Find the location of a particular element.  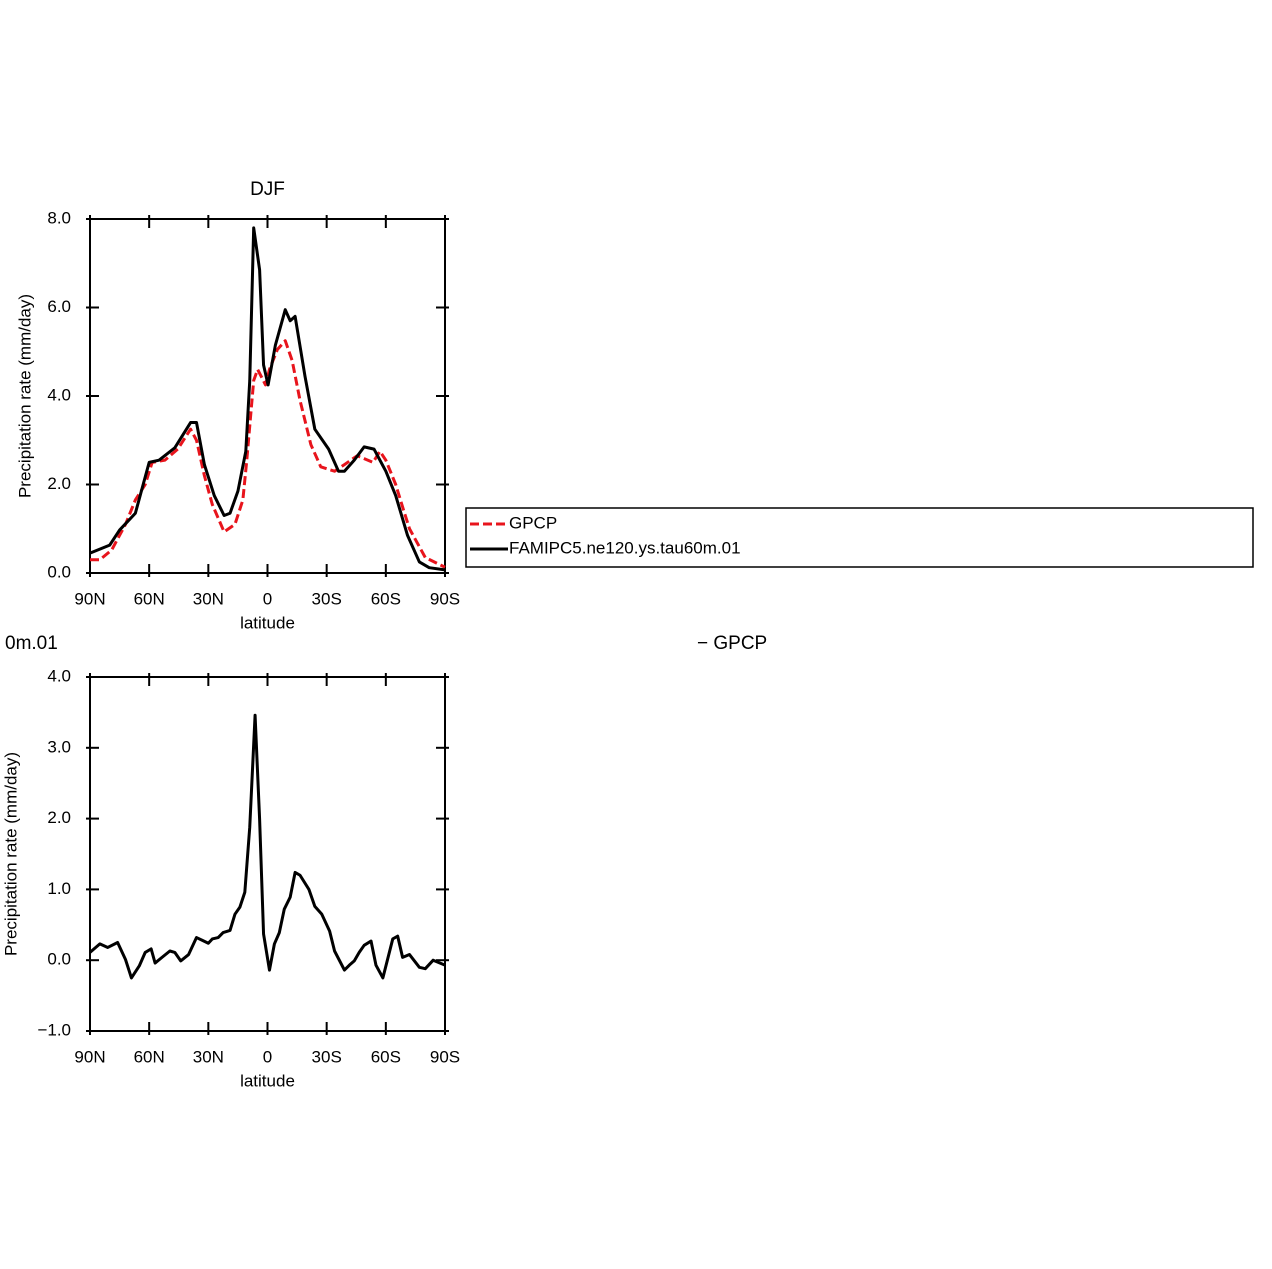

y-tick-label: 6.0 is located at coordinates (59, 306).